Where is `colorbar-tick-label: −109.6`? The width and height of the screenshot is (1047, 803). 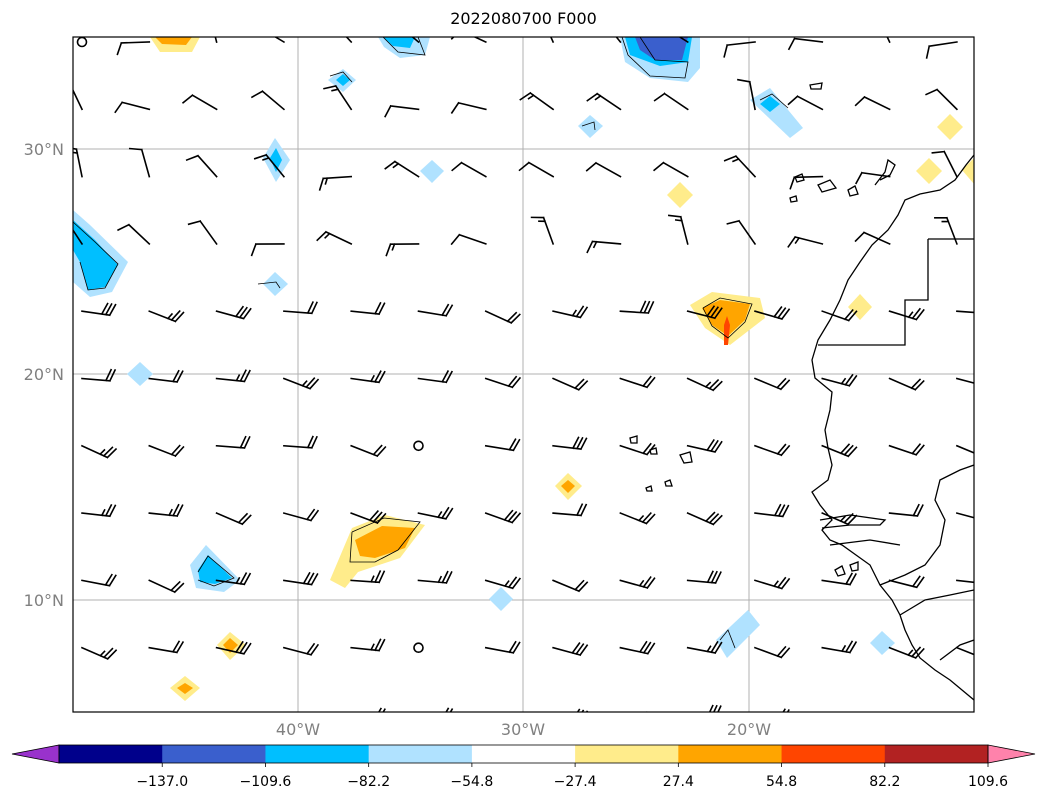 colorbar-tick-label: −109.6 is located at coordinates (266, 782).